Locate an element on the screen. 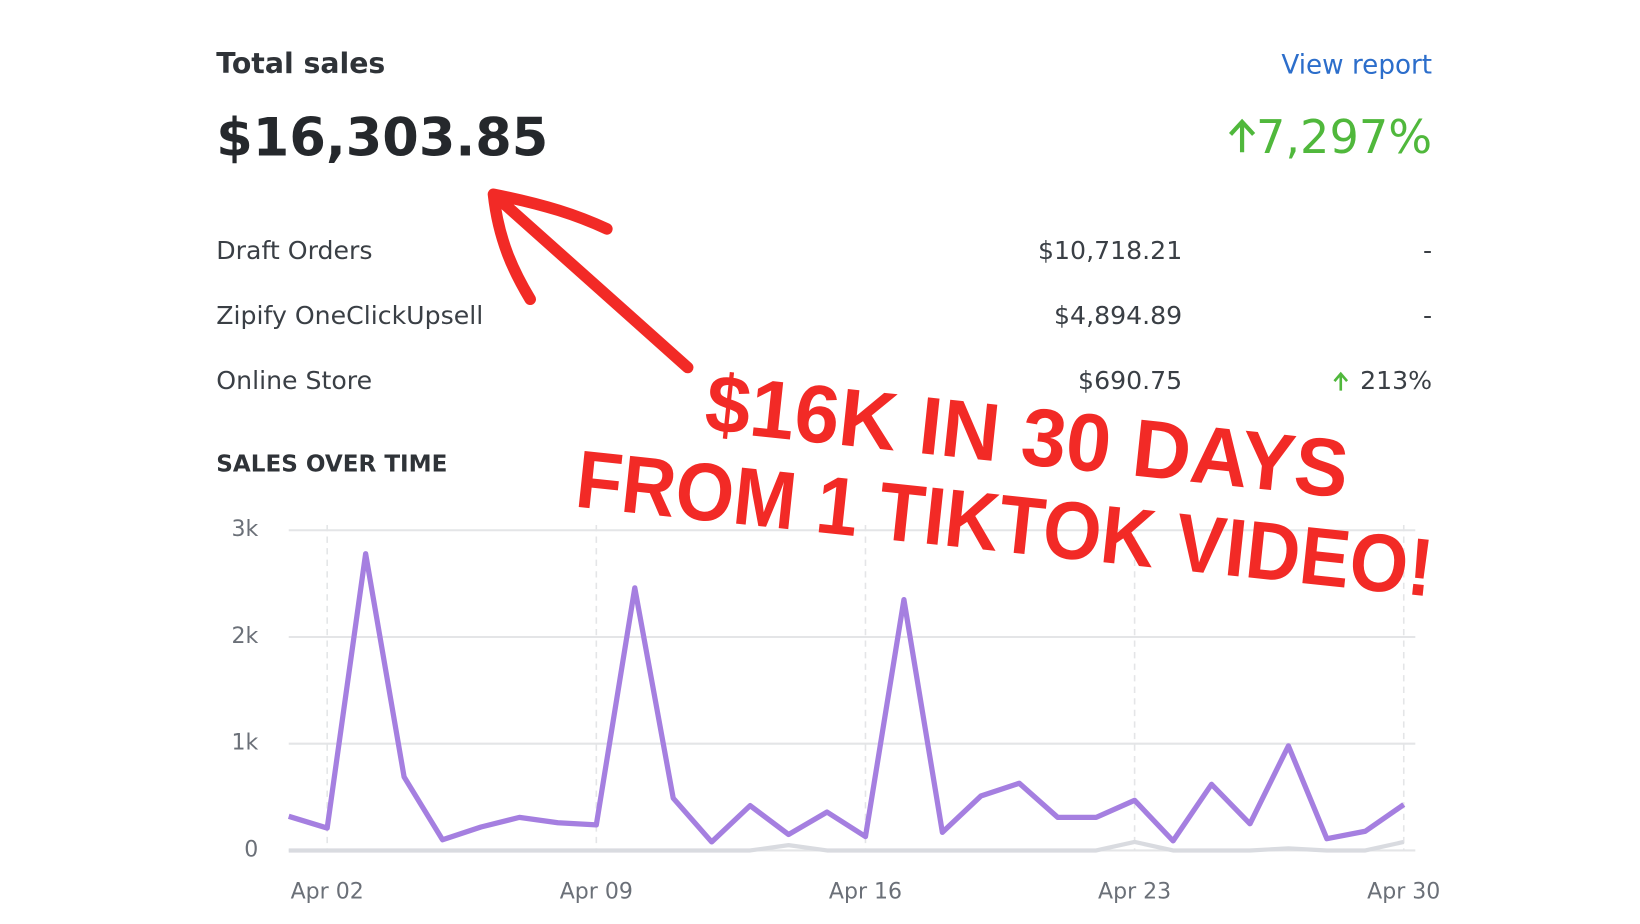  annotation: $16K IN 30 DAYS FROM 1 TIKTOK VIDEO! is located at coordinates (1005, 486).